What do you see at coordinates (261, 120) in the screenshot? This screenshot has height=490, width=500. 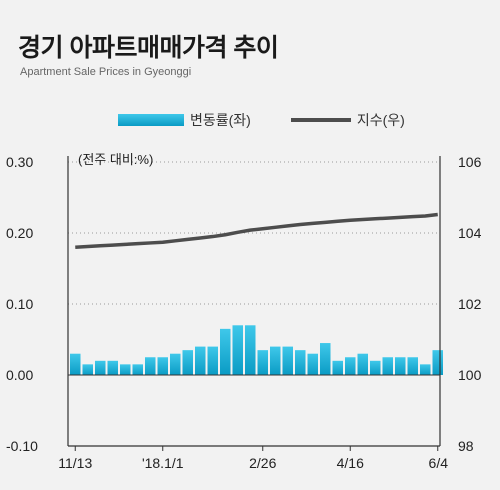 I see `legend: 변동률(좌) 지수(우)` at bounding box center [261, 120].